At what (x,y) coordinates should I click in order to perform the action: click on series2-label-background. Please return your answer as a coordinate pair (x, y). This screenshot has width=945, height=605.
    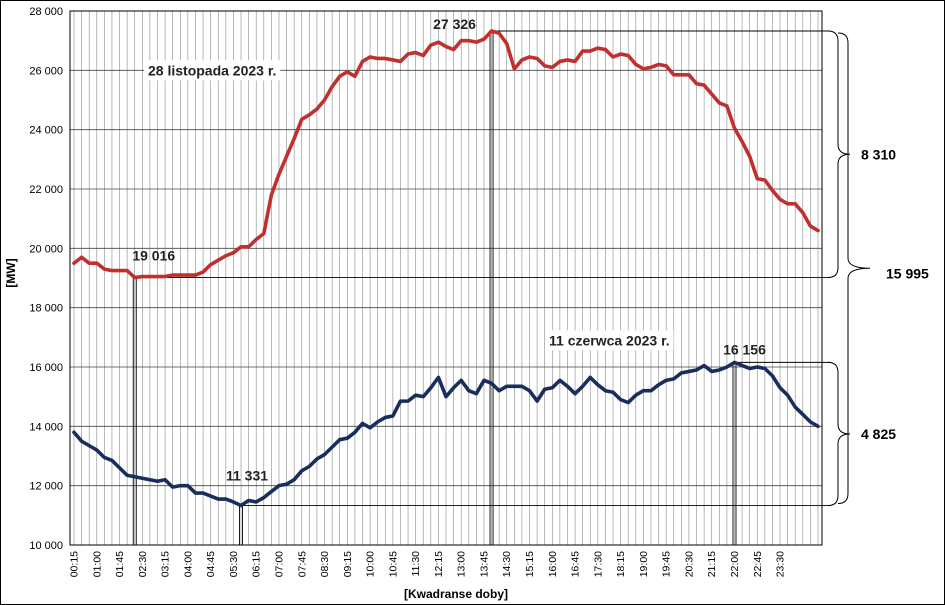
    Looking at the image, I should click on (609, 340).